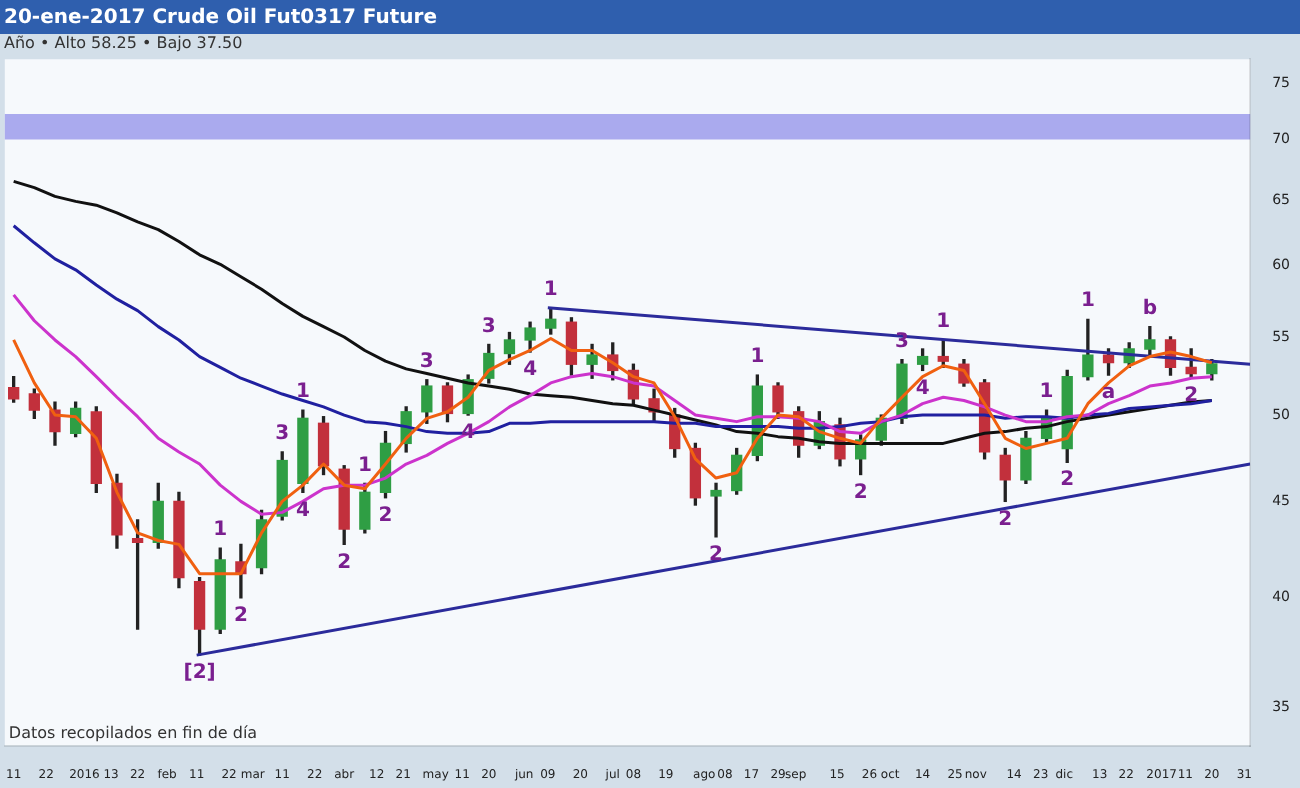 This screenshot has height=788, width=1300. What do you see at coordinates (716, 510) in the screenshot?
I see `candlestick` at bounding box center [716, 510].